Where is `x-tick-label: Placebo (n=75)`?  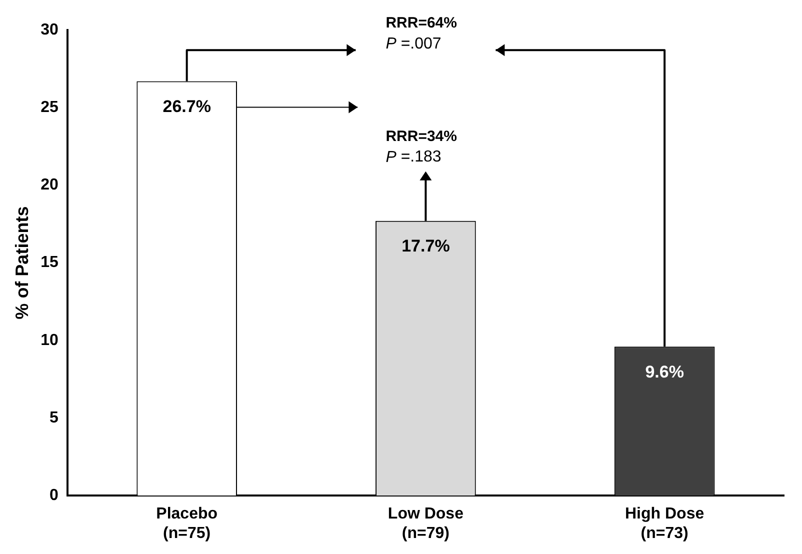
x-tick-label: Placebo (n=75) is located at coordinates (187, 524).